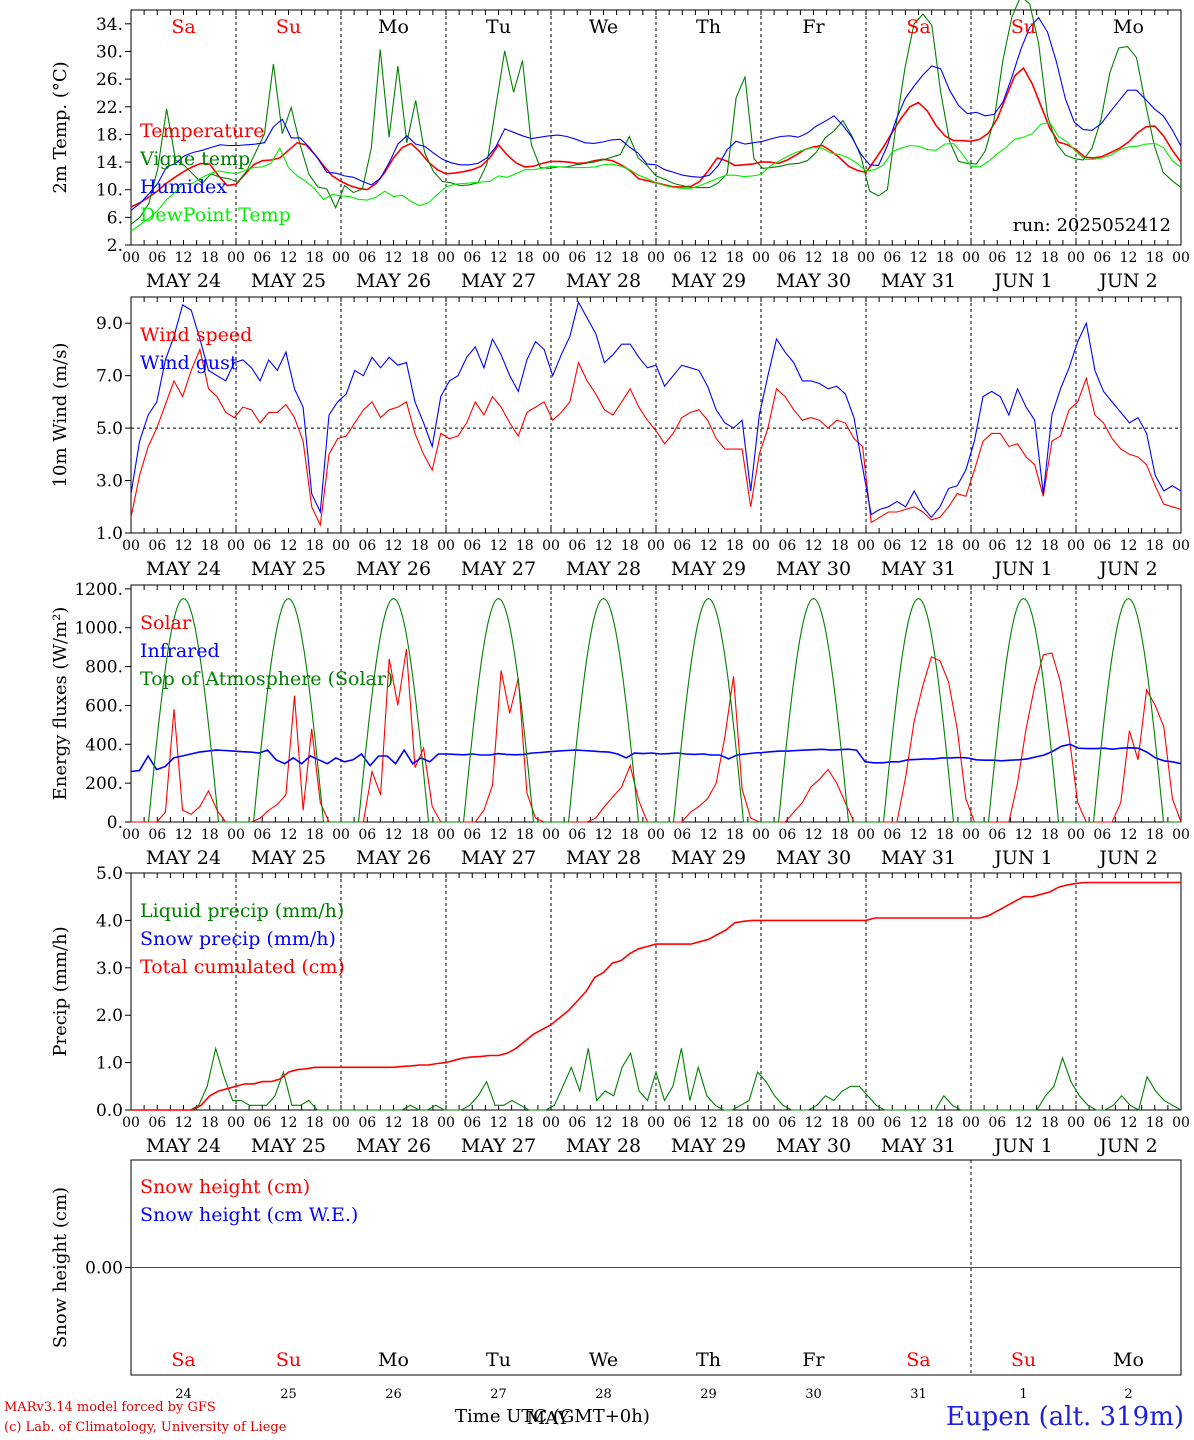  Describe the element at coordinates (288, 1360) in the screenshot. I see `weekday-label-bottom: Su` at that location.